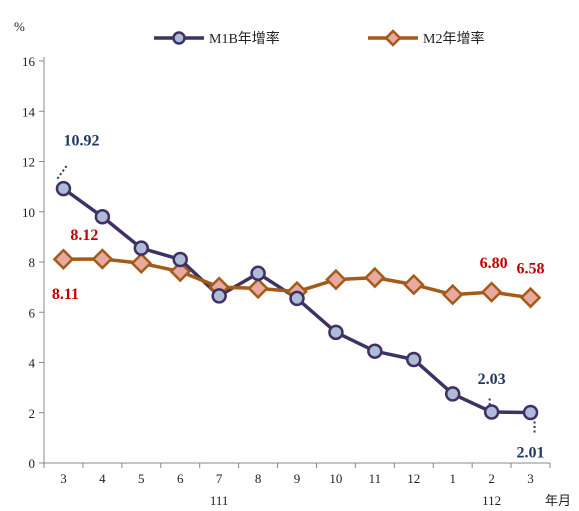 This screenshot has width=579, height=511. What do you see at coordinates (413, 478) in the screenshot?
I see `x-tick-label: 12` at bounding box center [413, 478].